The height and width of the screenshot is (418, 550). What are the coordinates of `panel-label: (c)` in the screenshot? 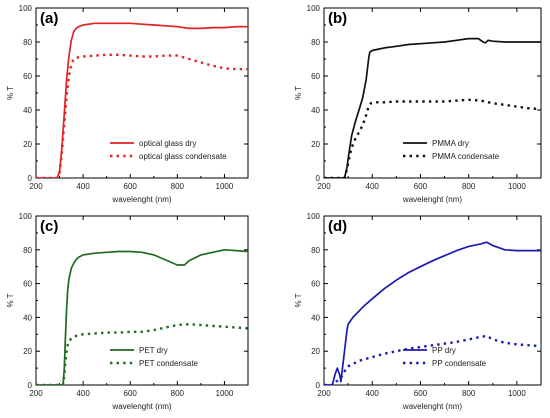 It's located at (49, 226).